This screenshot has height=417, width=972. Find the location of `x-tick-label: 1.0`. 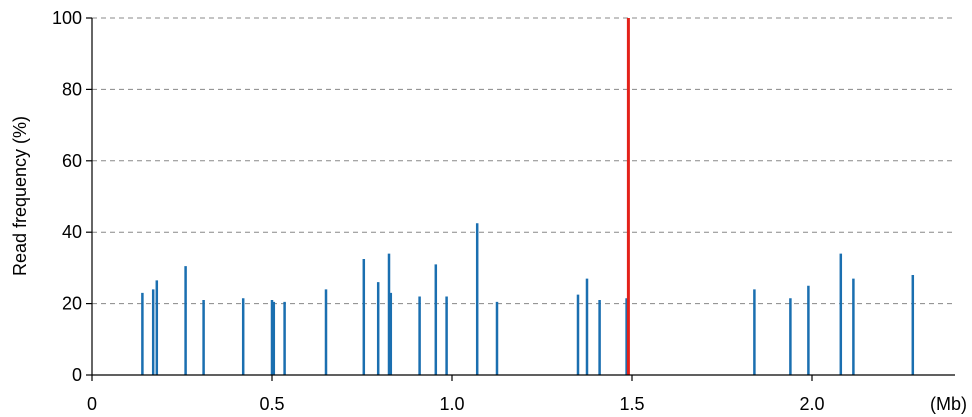

x-tick-label: 1.0 is located at coordinates (451, 404).